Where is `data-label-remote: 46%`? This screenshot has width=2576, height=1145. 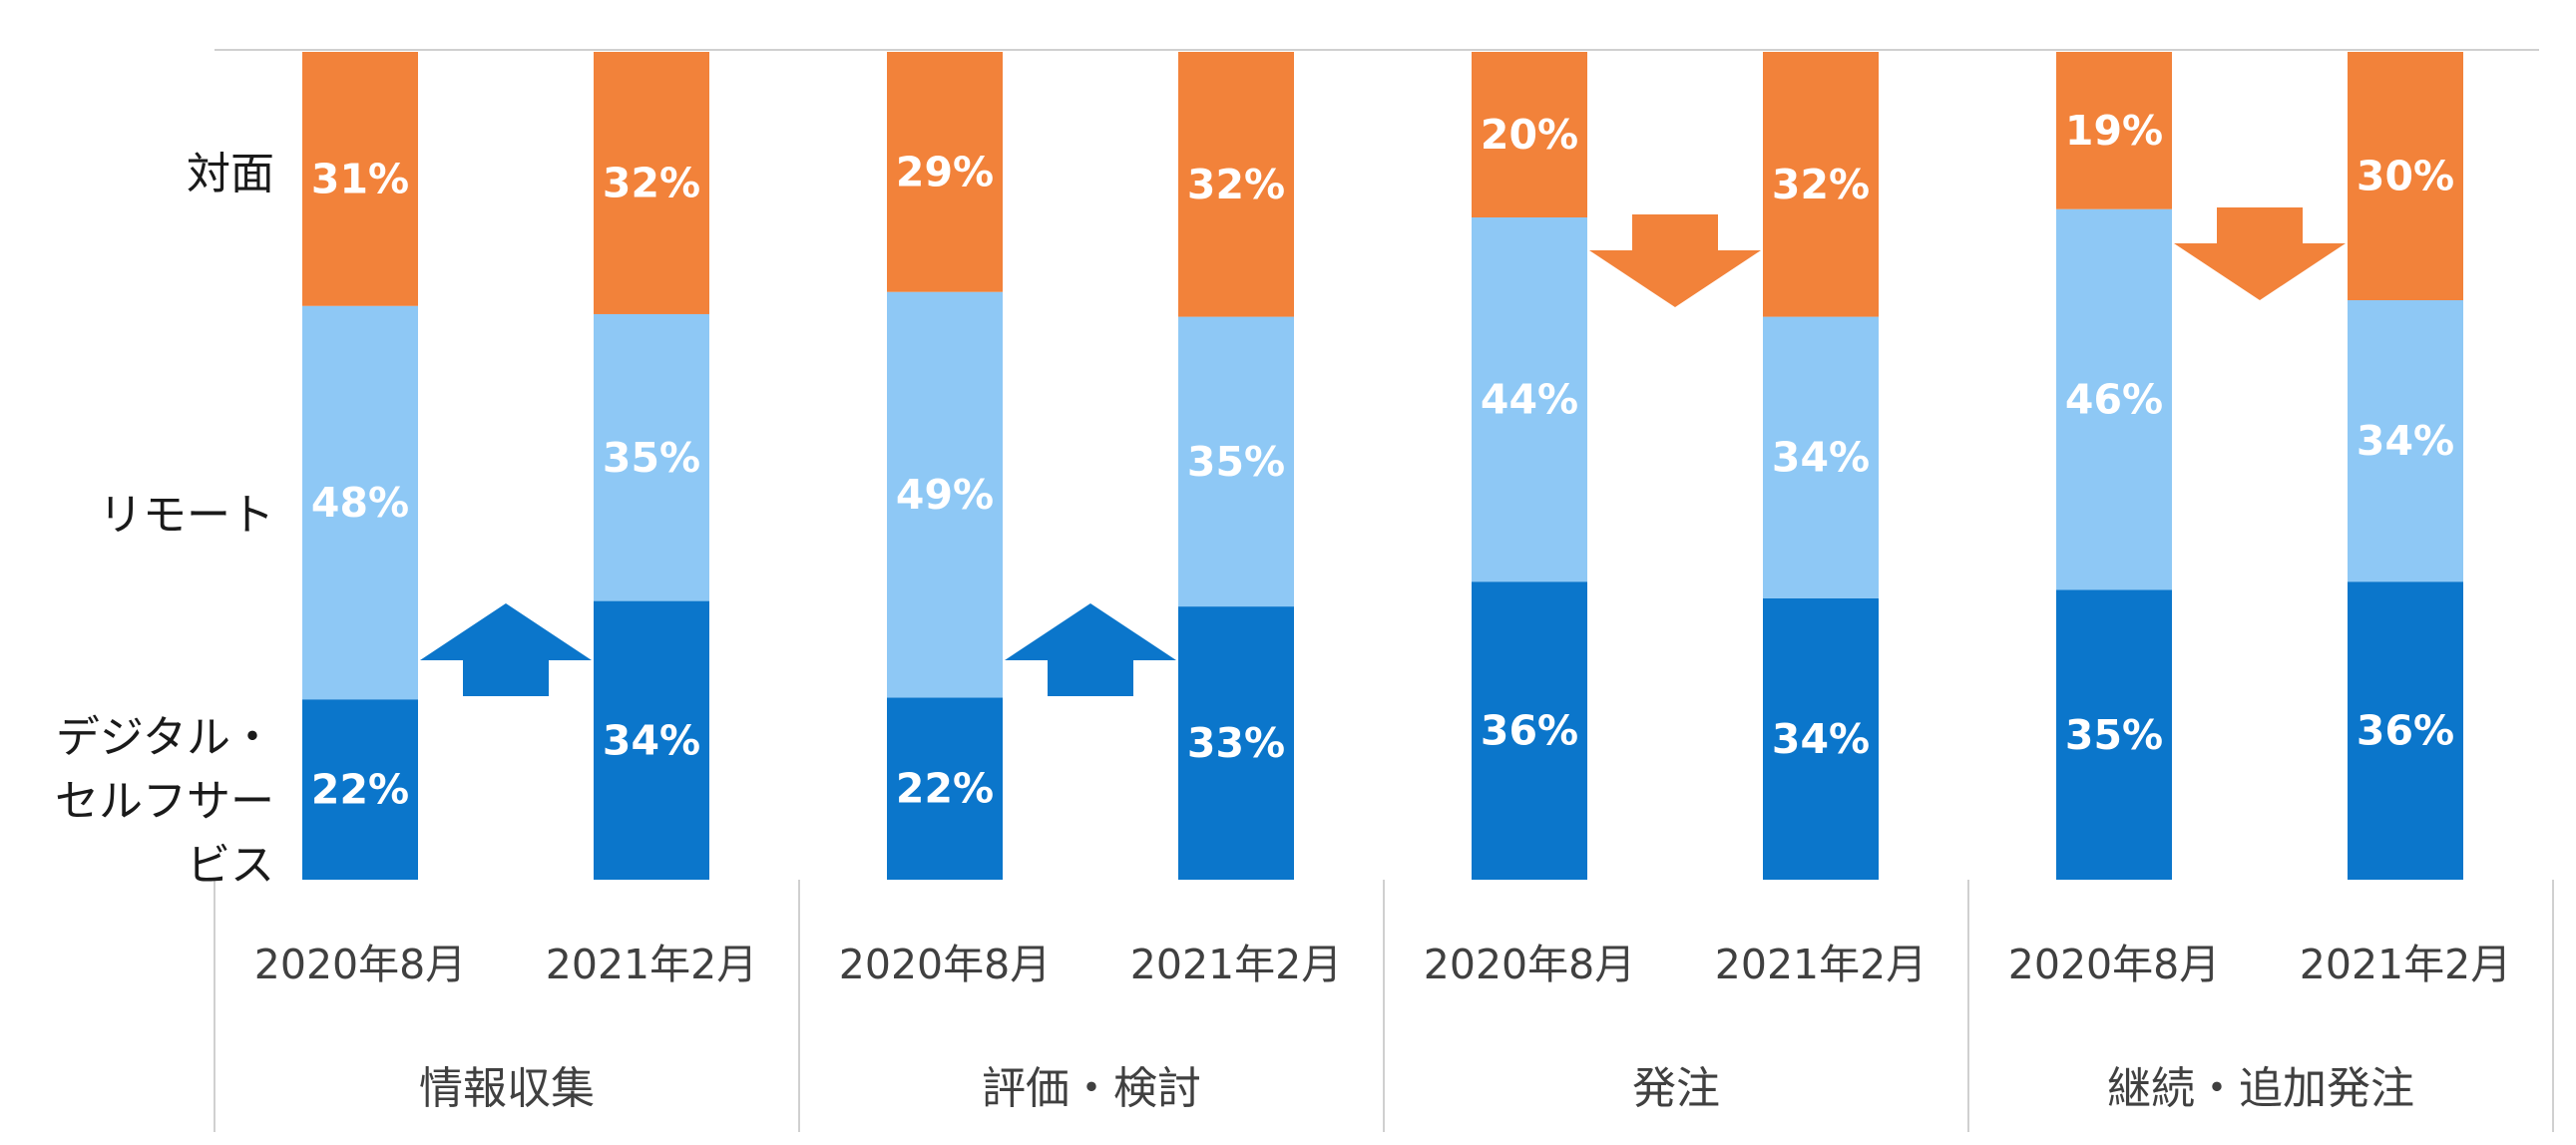
data-label-remote: 46% is located at coordinates (2114, 400).